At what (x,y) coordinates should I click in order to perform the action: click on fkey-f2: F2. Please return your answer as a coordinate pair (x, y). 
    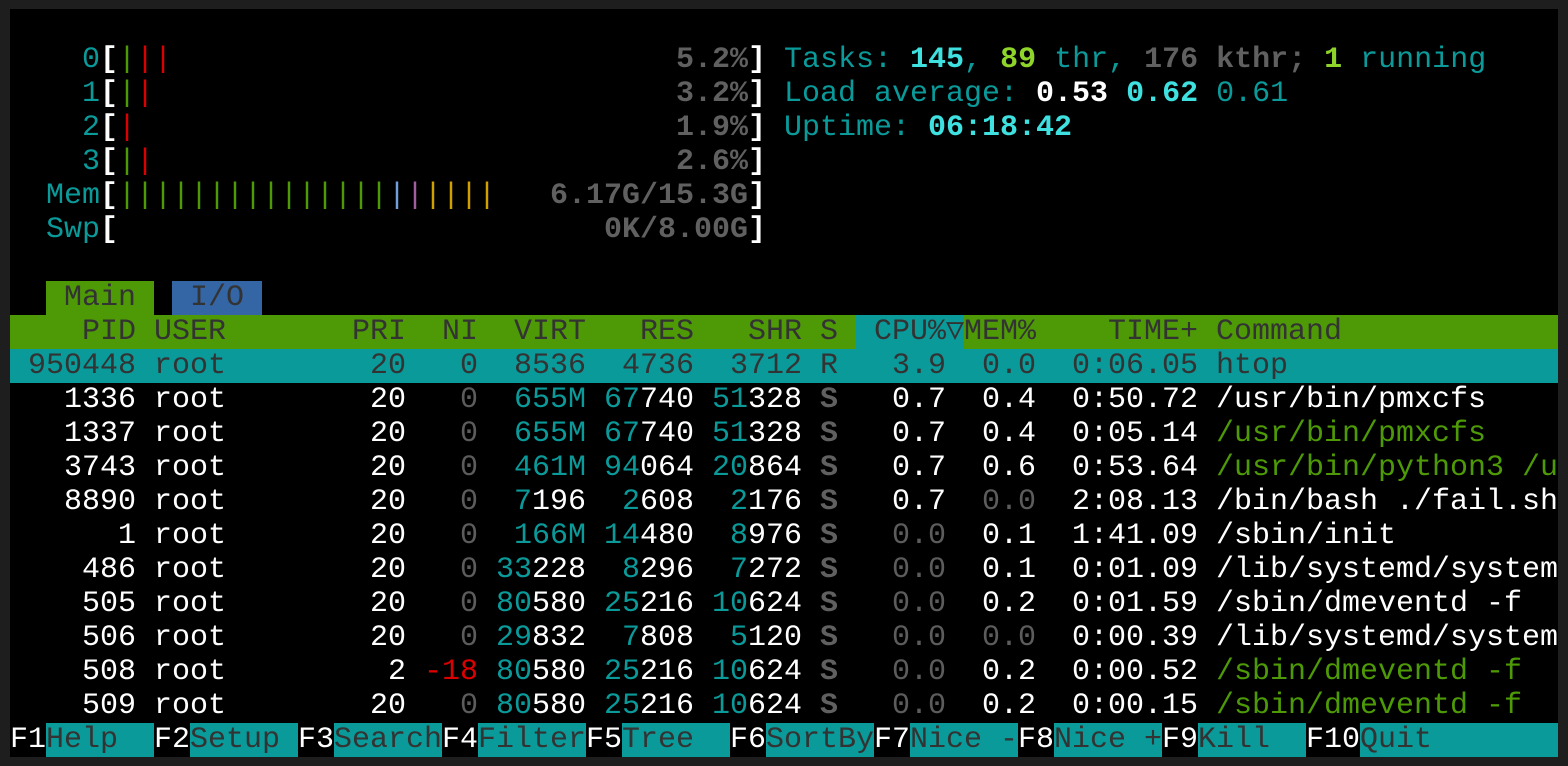
    Looking at the image, I should click on (172, 740).